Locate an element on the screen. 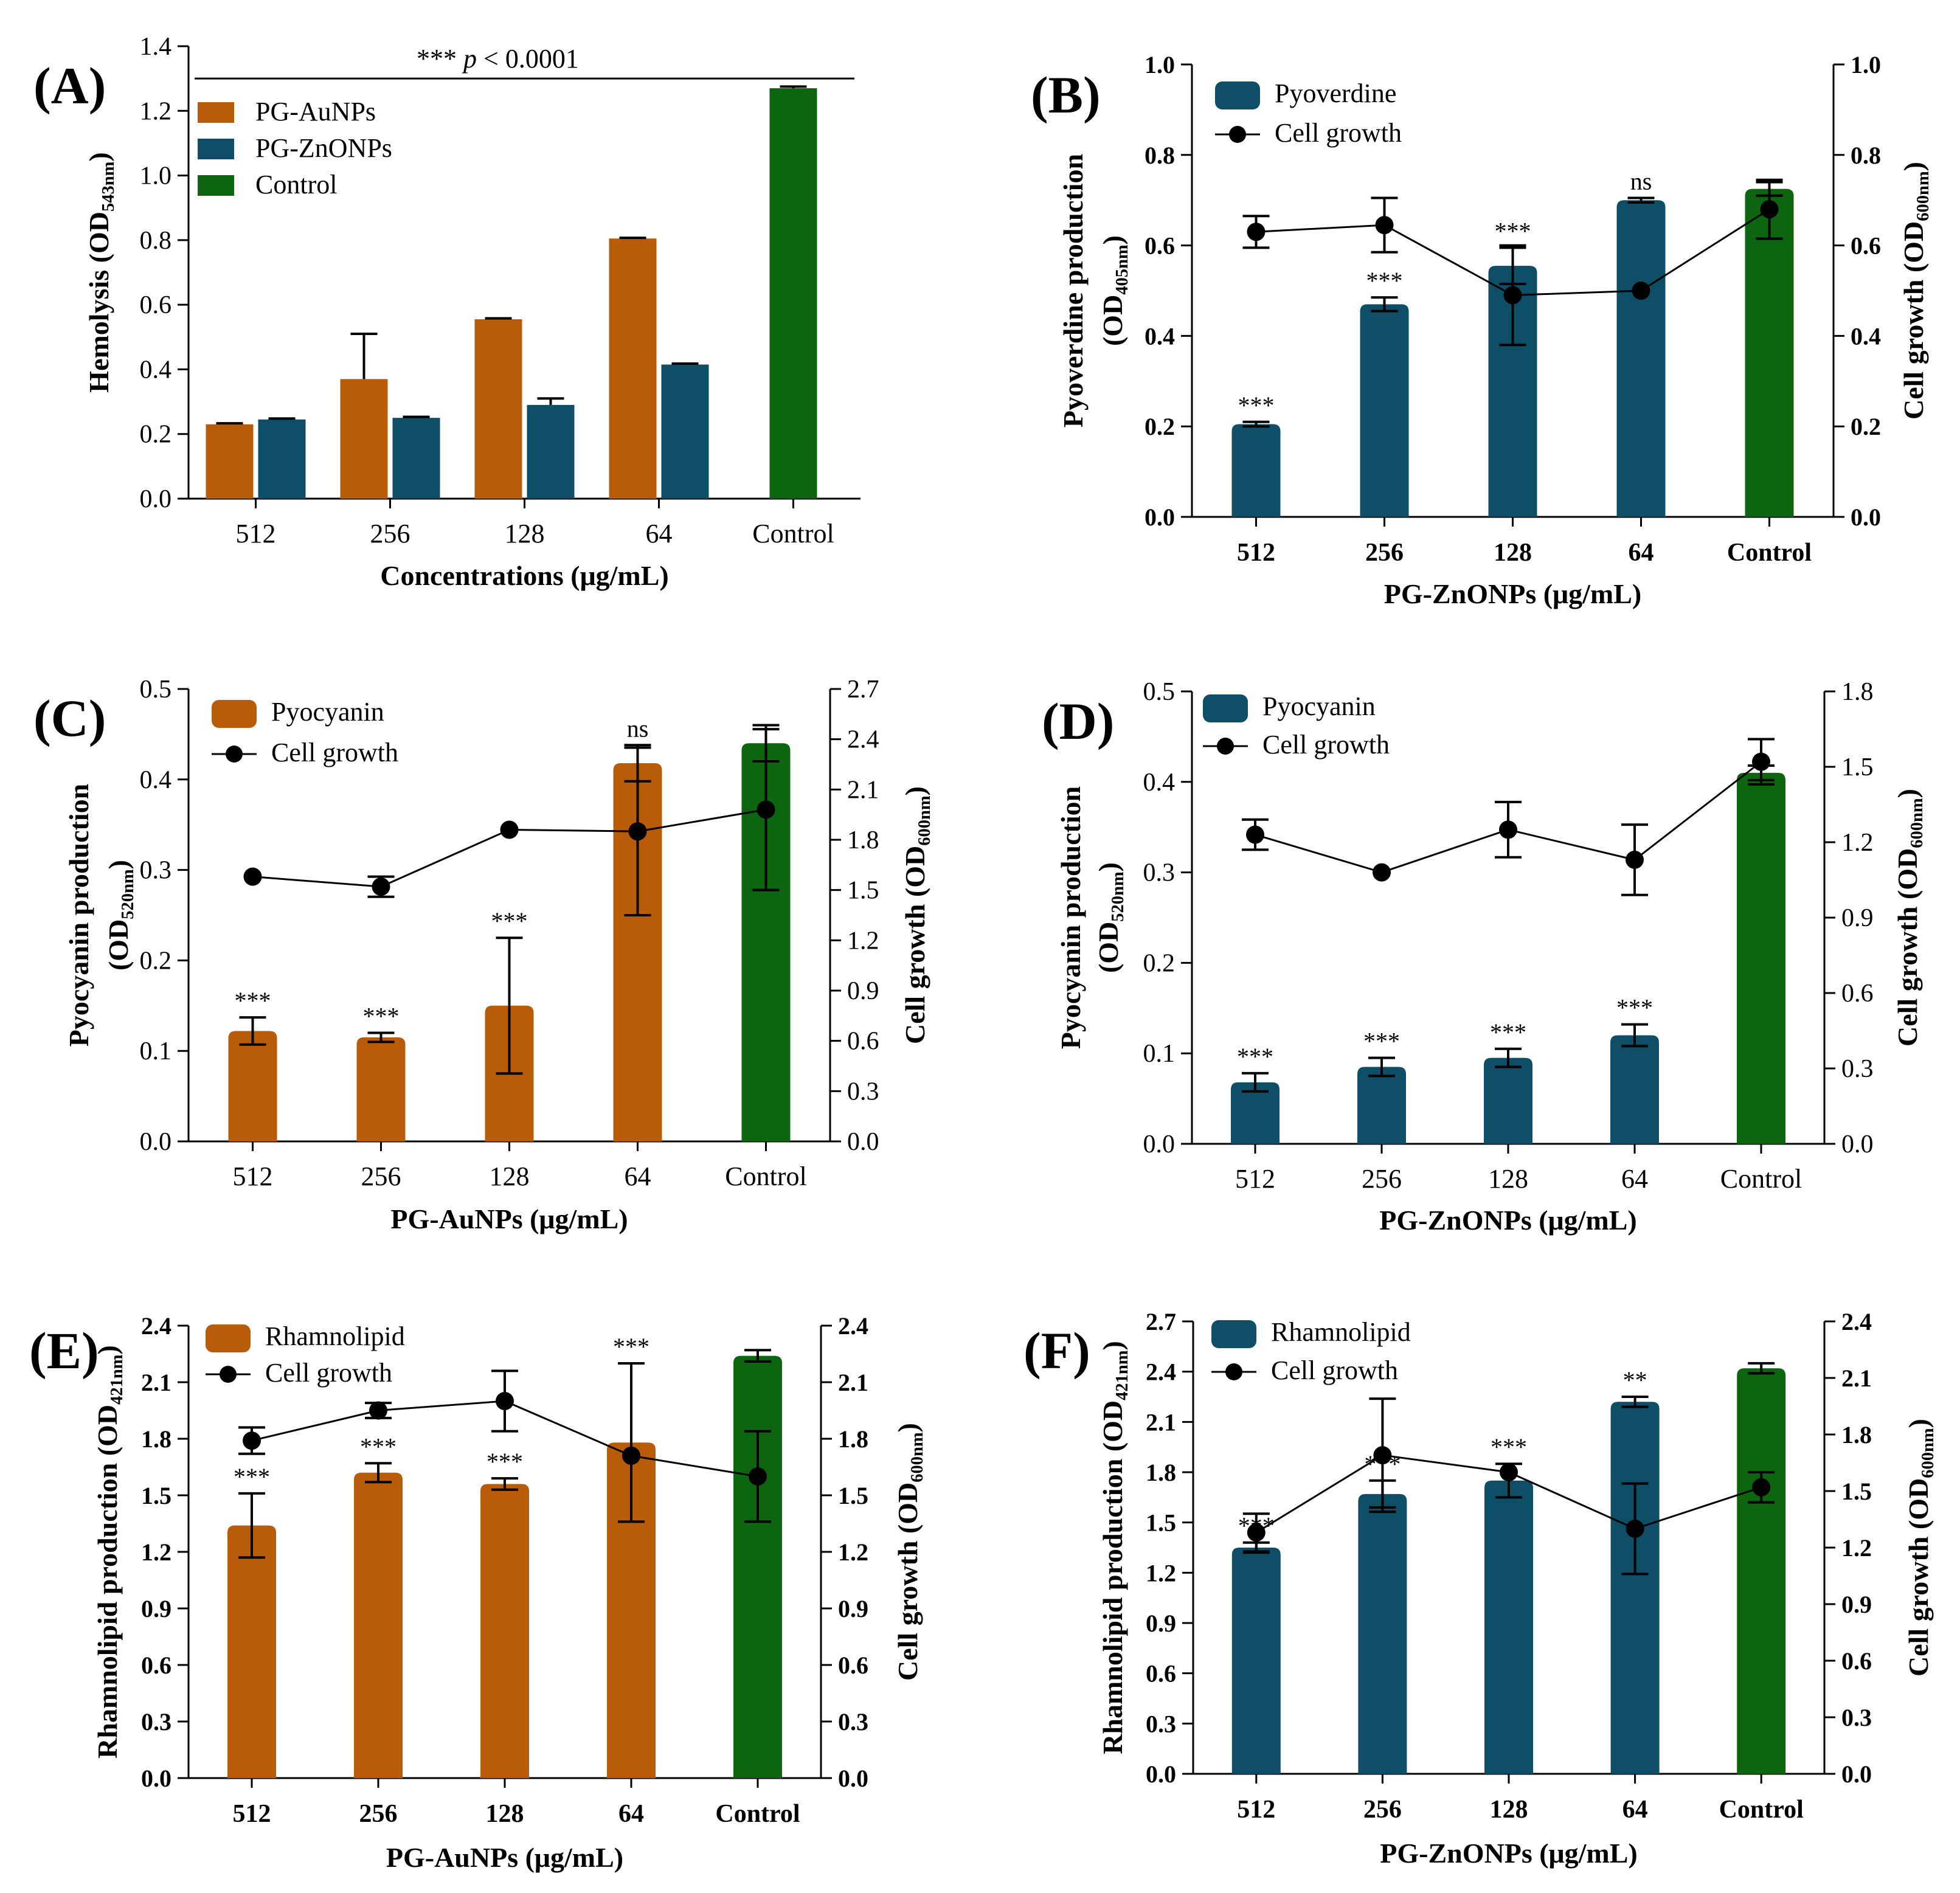 This screenshot has height=1893, width=1960. y-tick-label: 2.1 is located at coordinates (156, 1382).